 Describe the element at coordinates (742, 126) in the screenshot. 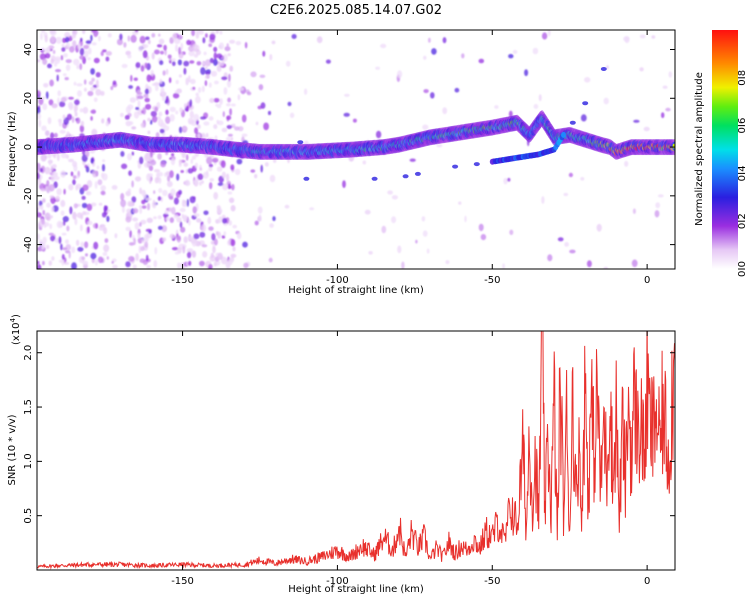

I see `colorbar-tick-label: 0.6` at that location.